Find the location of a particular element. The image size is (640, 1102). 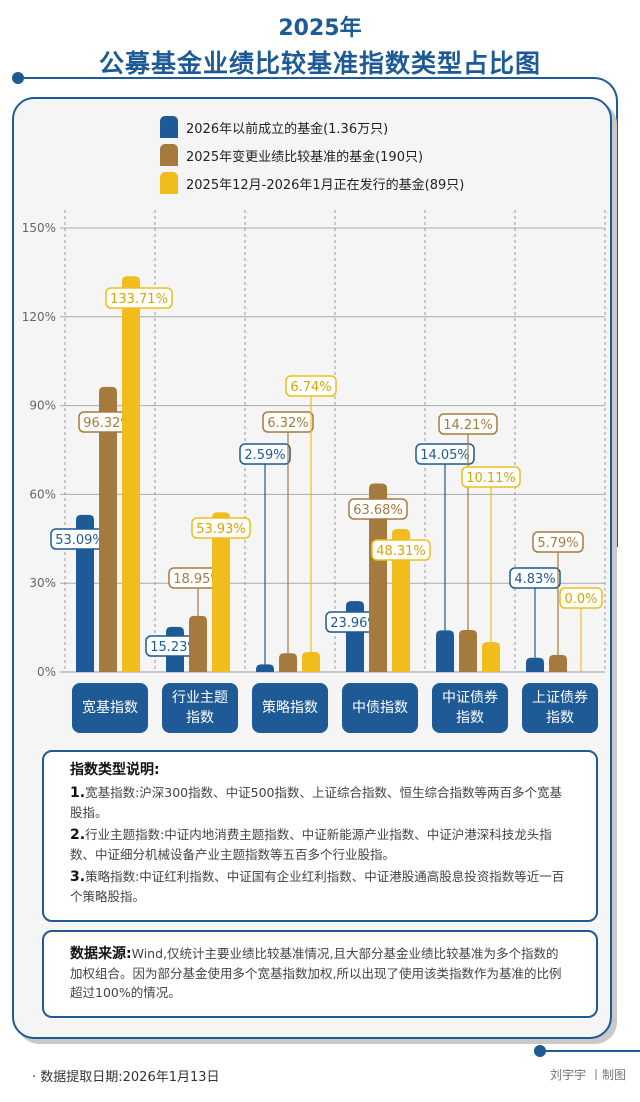

data-label: 14.05% is located at coordinates (445, 455).